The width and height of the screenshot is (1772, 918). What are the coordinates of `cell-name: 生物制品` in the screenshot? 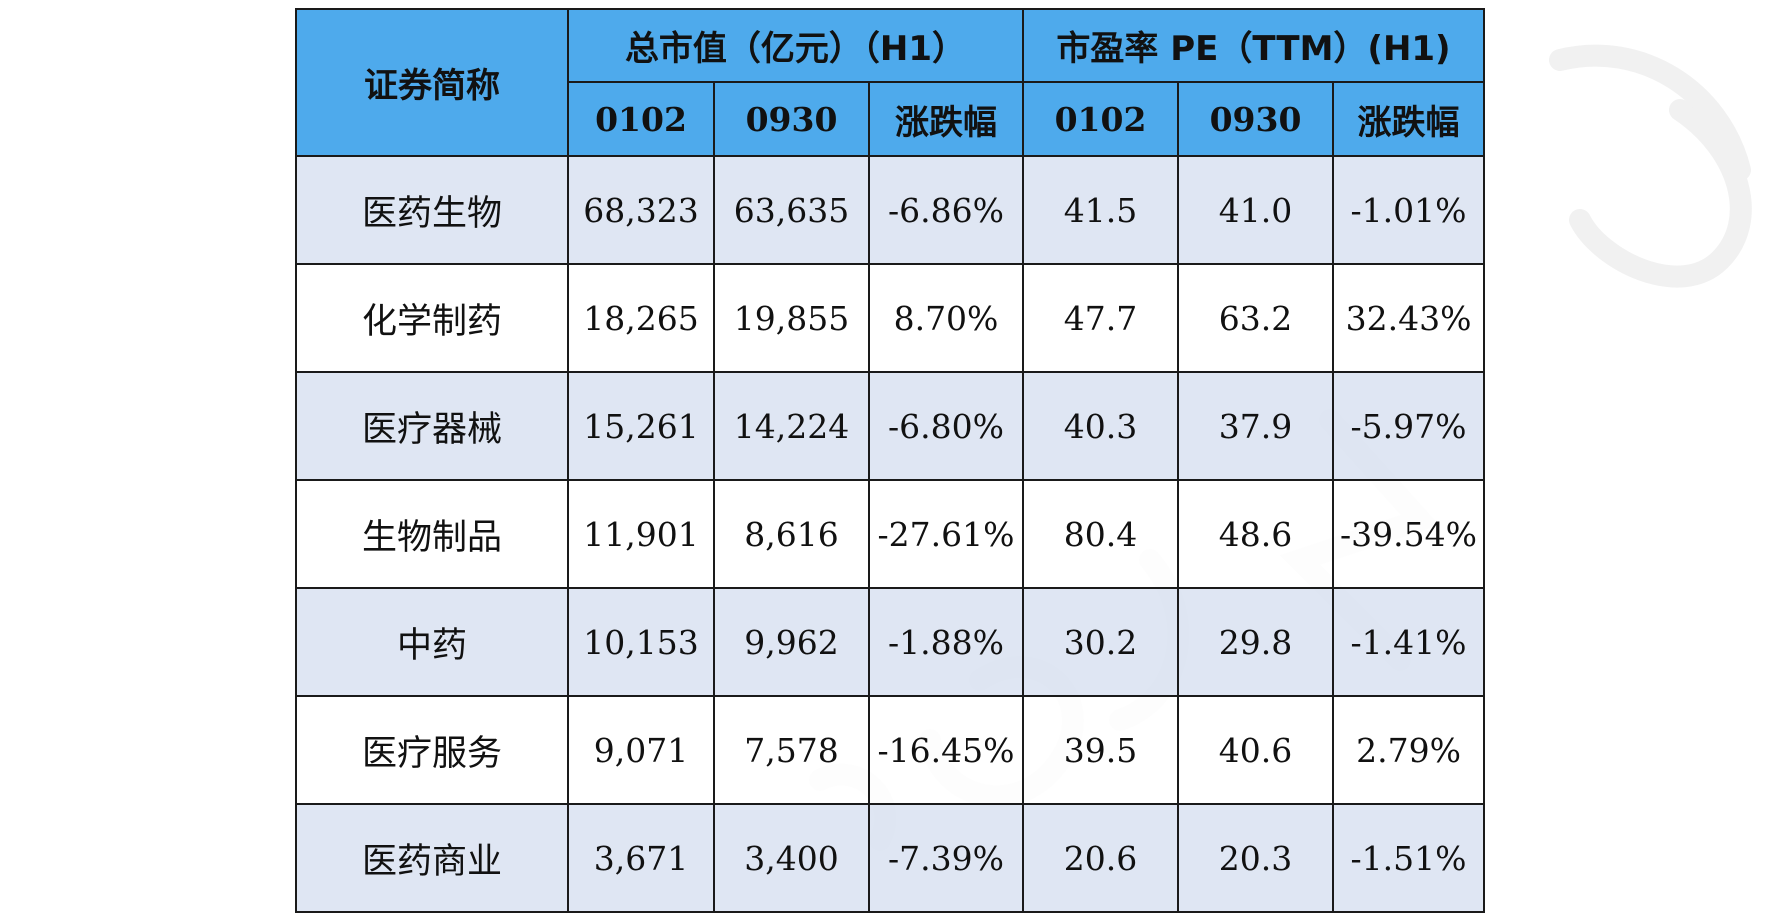 It's located at (432, 534).